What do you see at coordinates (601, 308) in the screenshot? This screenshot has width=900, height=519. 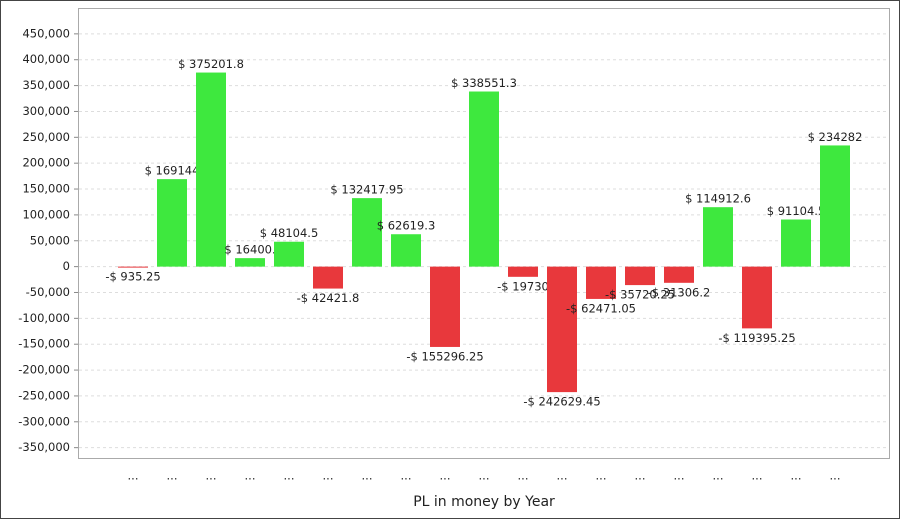 I see `data-label: -$ 62471.05` at bounding box center [601, 308].